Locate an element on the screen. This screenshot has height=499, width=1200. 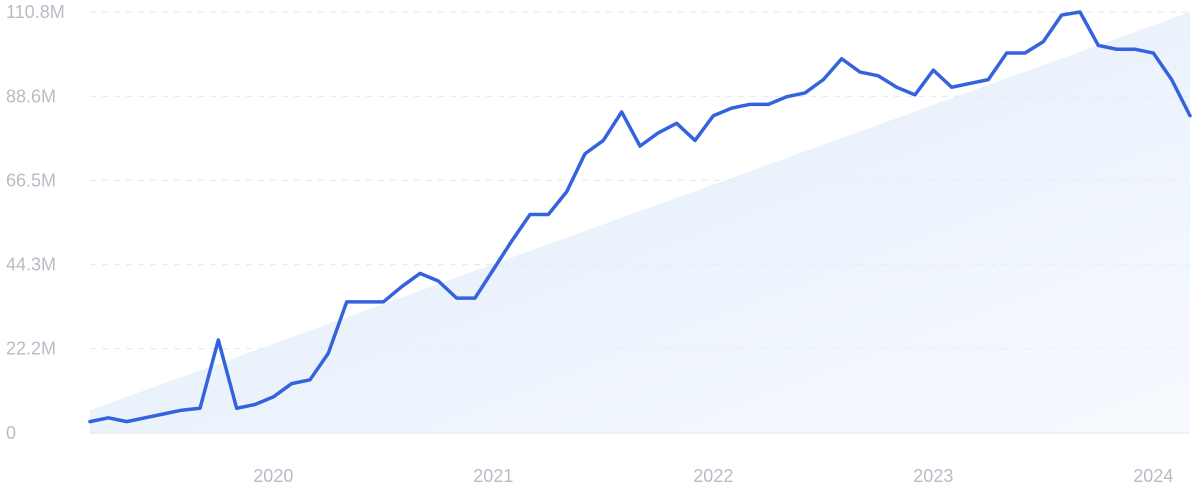
y-axis: 0 22.2M 44.3M 66.5M 88.6M 110.8M is located at coordinates (35, 222).